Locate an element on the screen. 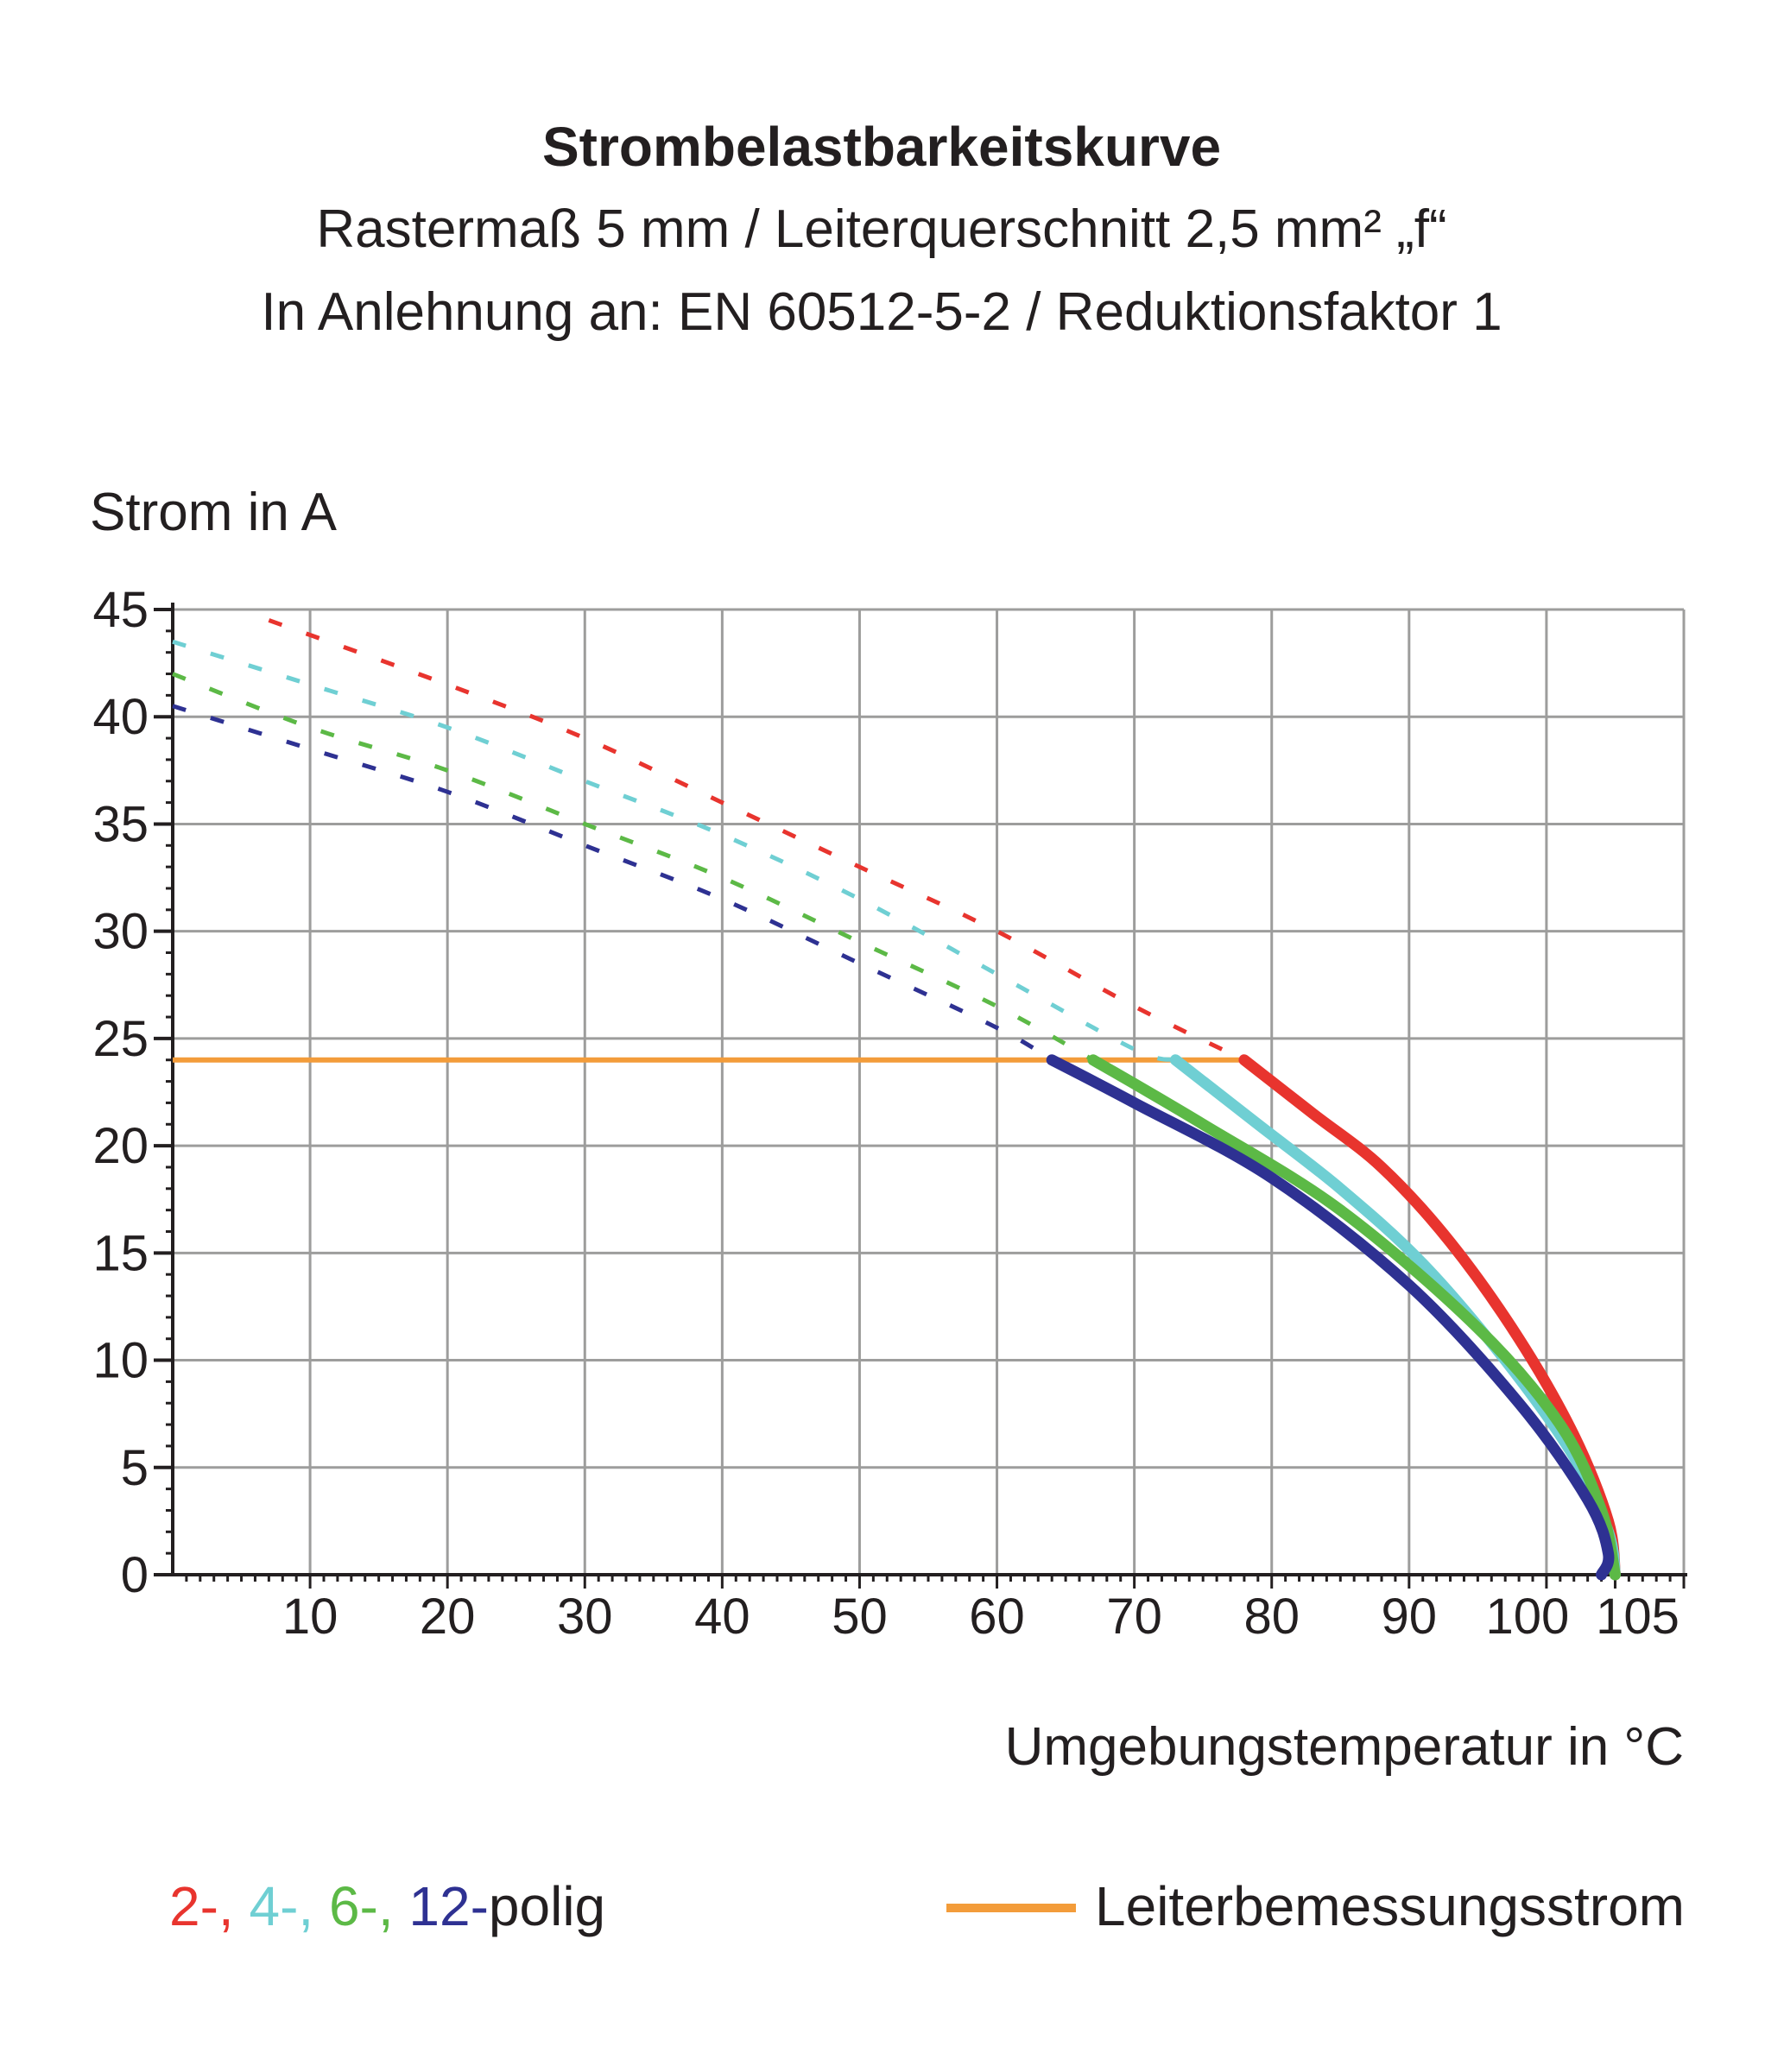 The image size is (1765, 2072). x-tick-label: 30 is located at coordinates (585, 1617).